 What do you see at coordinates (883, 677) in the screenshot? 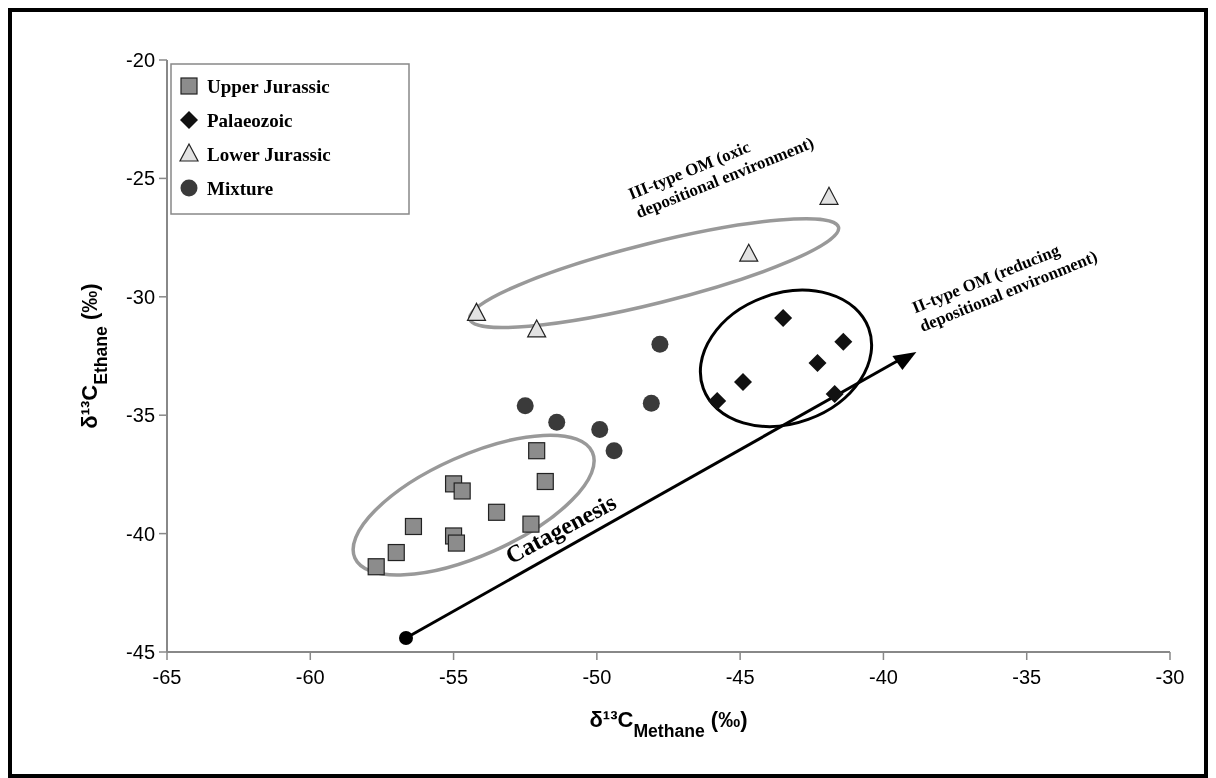
I see `x-tick-label: -40` at bounding box center [883, 677].